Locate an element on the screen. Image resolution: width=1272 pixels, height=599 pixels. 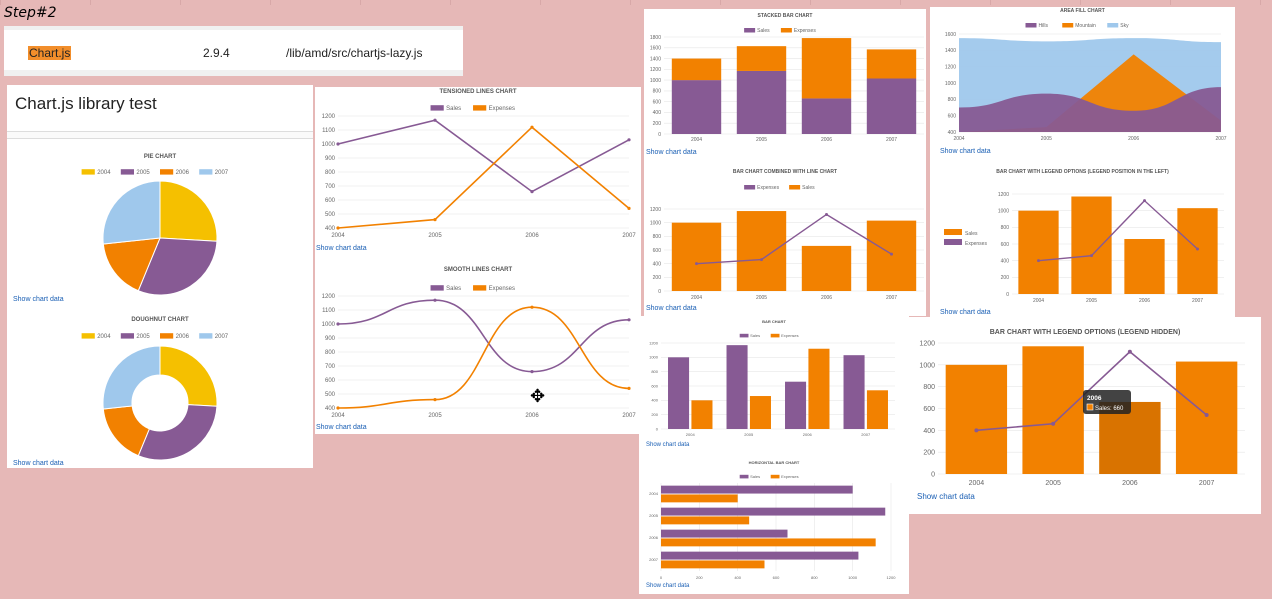
combined-show-data-link: Show chart data is located at coordinates (671, 308).